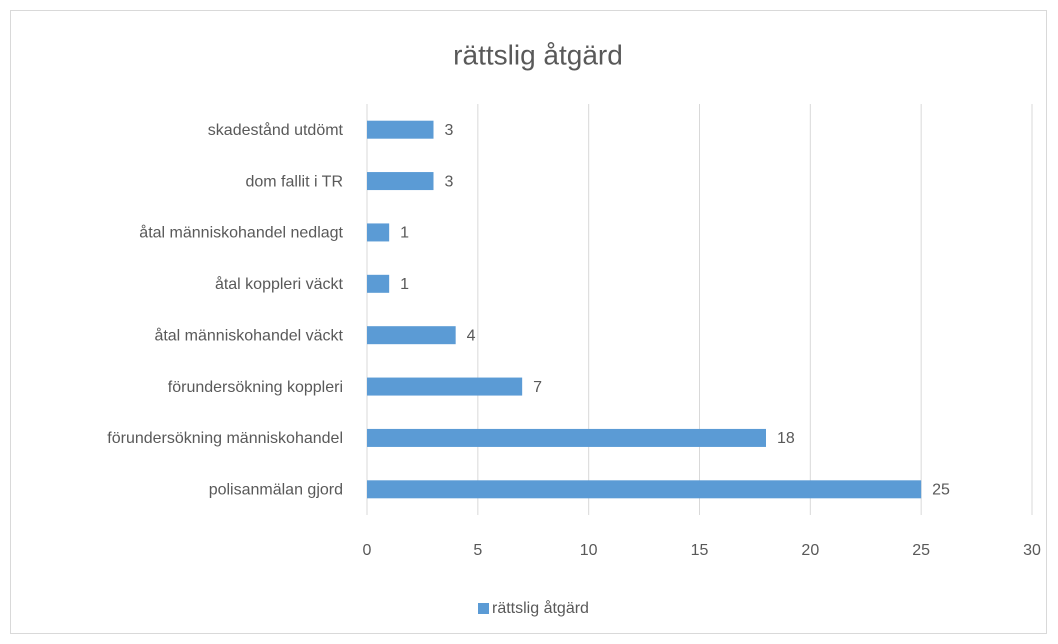 The width and height of the screenshot is (1058, 644). Describe the element at coordinates (276, 130) in the screenshot. I see `y-tick-label: skadestånd utdömt` at that location.